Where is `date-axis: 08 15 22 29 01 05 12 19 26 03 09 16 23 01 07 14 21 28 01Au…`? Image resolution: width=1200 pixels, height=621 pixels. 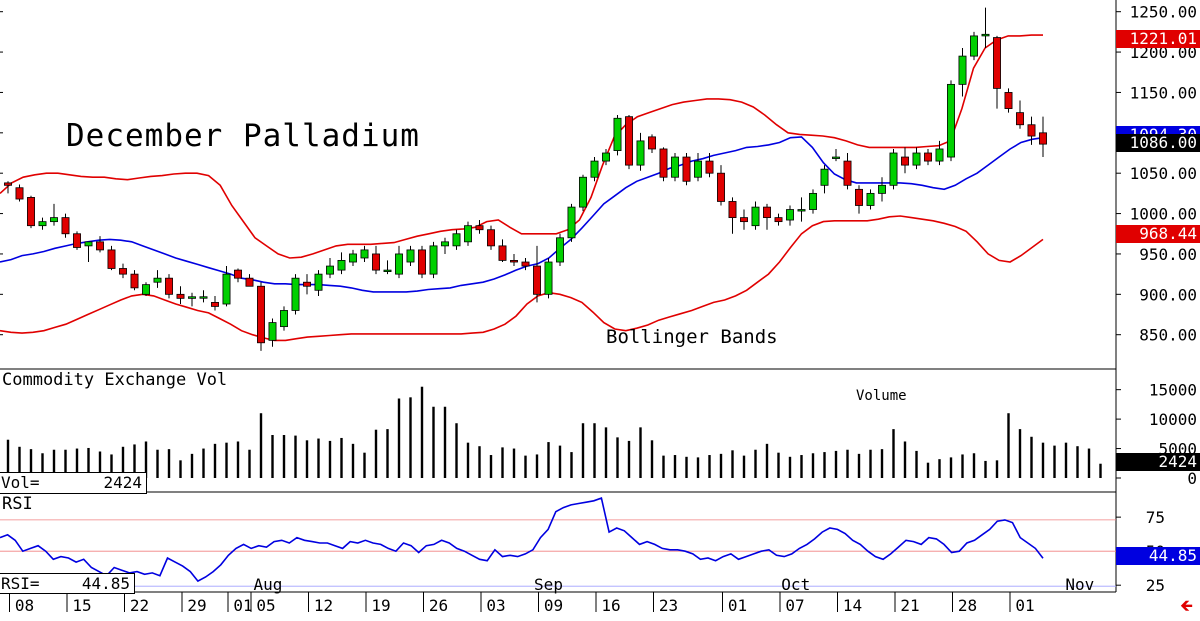
date-axis: 08 15 22 29 01 05 12 19 26 03 09 16 23 01 07 14 21 28 01Au… is located at coordinates (551, 595).